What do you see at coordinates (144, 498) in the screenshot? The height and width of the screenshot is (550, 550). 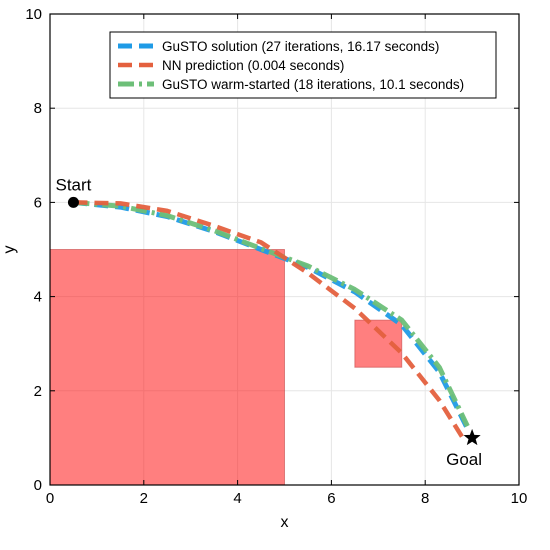 I see `x-tick-label: 2` at bounding box center [144, 498].